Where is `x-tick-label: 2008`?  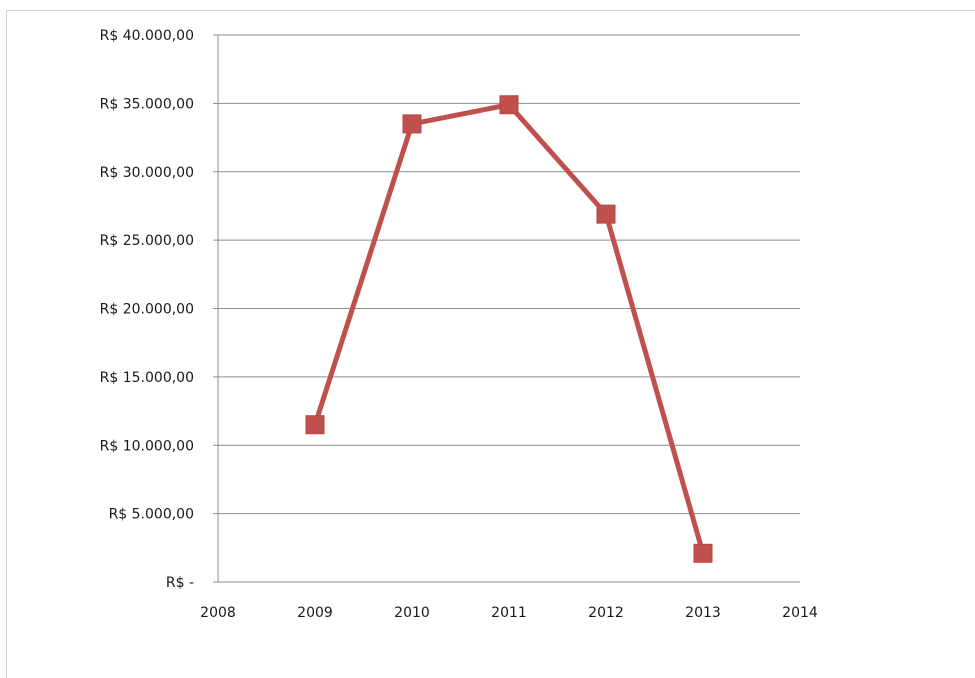
x-tick-label: 2008 is located at coordinates (218, 613).